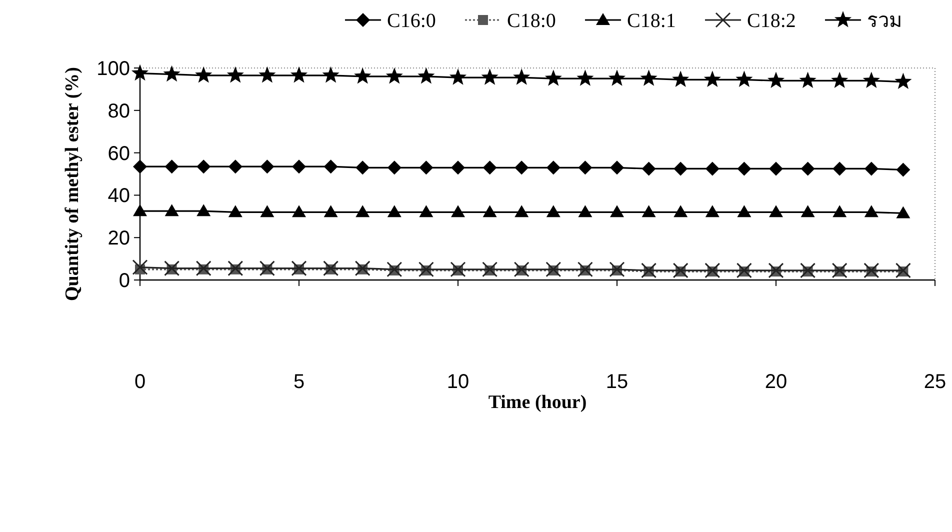 The width and height of the screenshot is (952, 532). What do you see at coordinates (617, 382) in the screenshot?
I see `x-tick-label: 15` at bounding box center [617, 382].